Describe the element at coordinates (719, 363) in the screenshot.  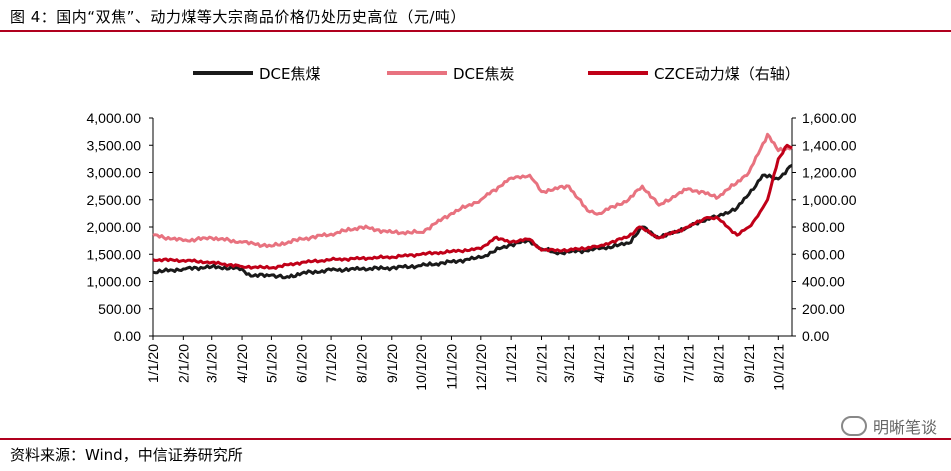
I see `x-tick-label: 8/1/21` at that location.